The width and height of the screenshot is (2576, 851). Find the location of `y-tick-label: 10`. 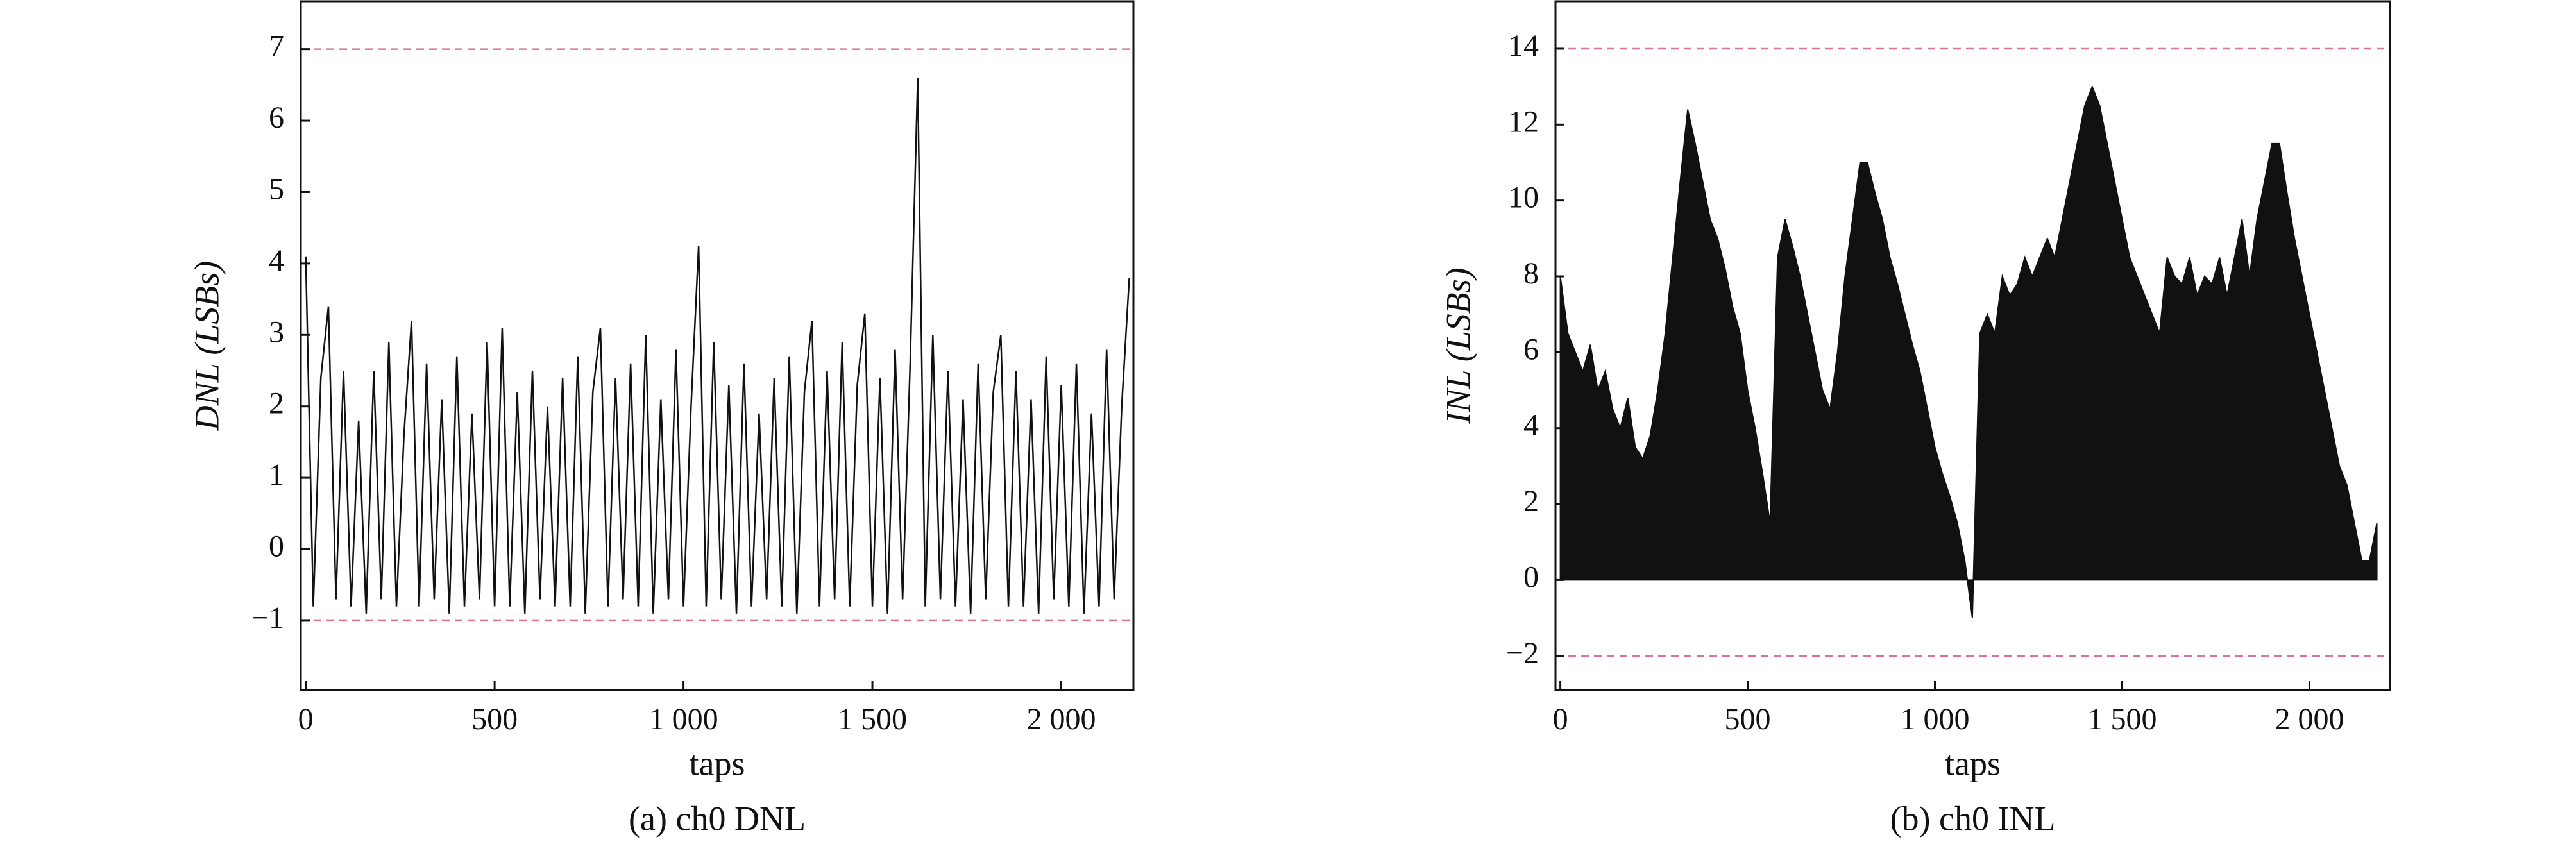

y-tick-label: 10 is located at coordinates (1523, 198).